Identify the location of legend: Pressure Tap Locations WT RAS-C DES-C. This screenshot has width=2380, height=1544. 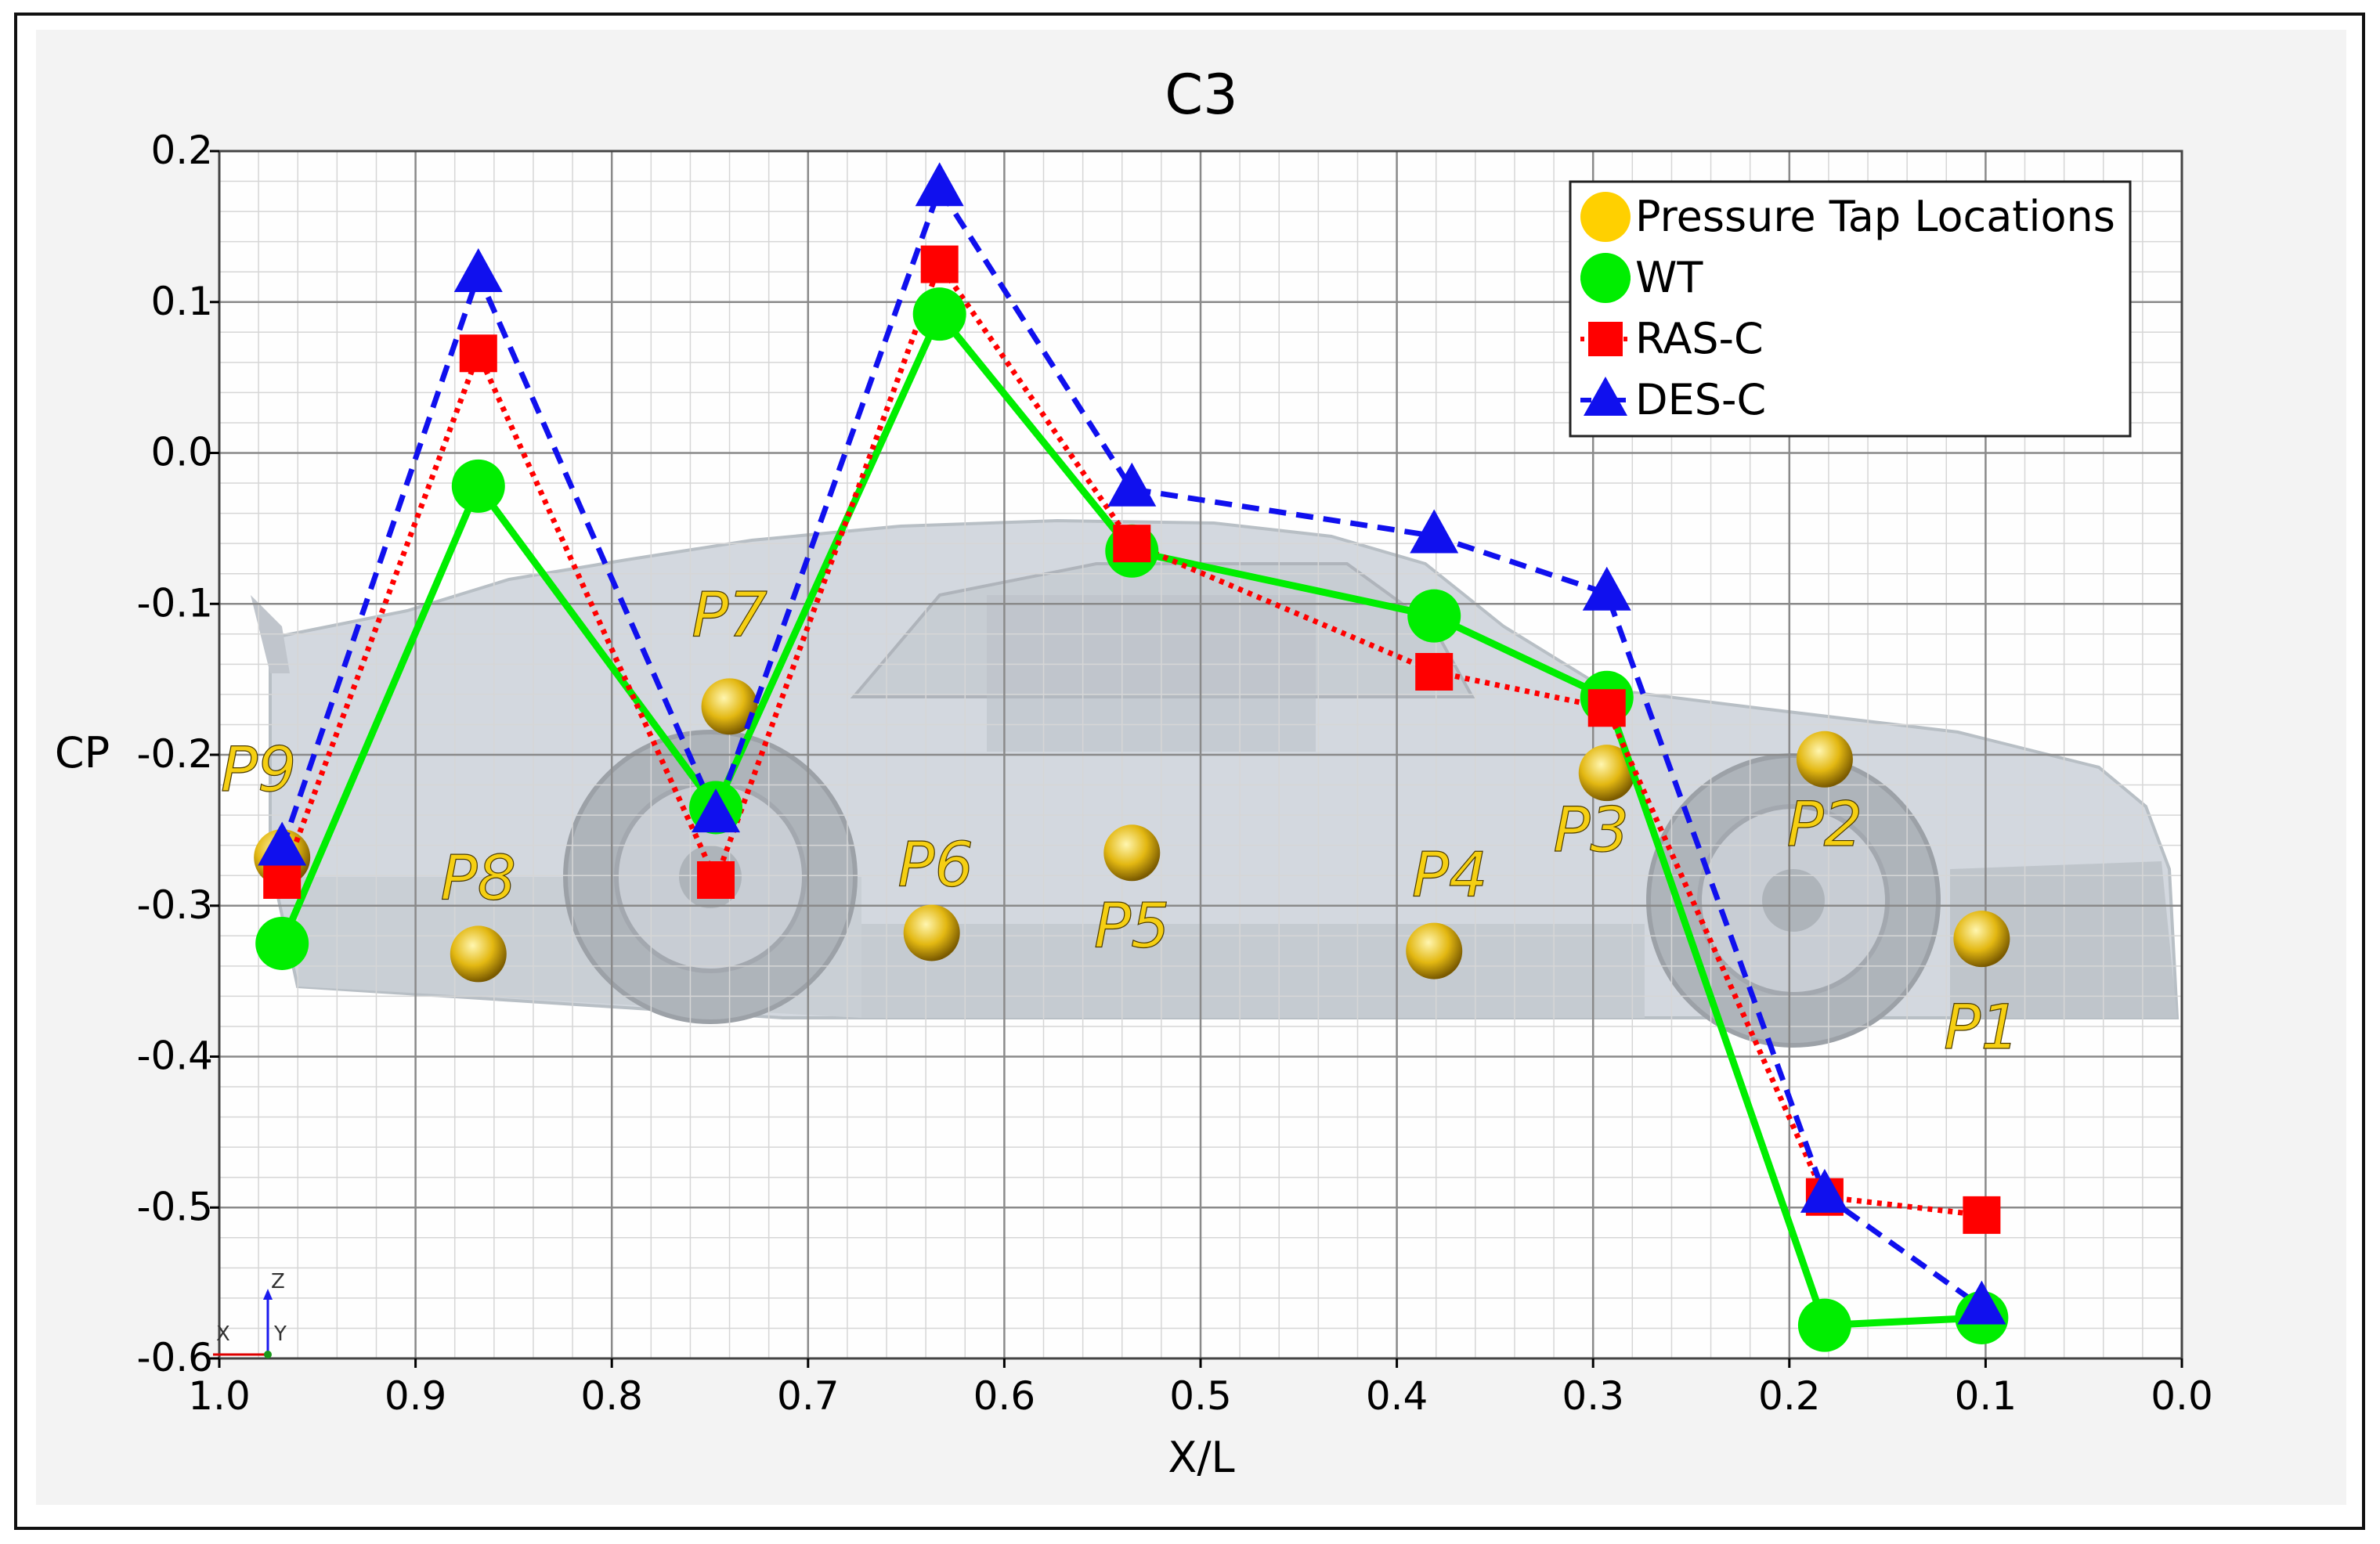
(1850, 309).